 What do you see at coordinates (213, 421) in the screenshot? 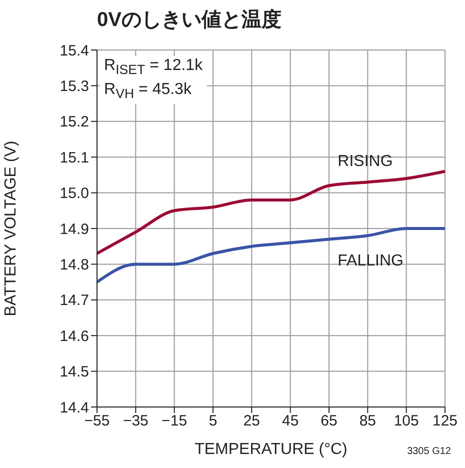
I see `x-tick-label: 5` at bounding box center [213, 421].